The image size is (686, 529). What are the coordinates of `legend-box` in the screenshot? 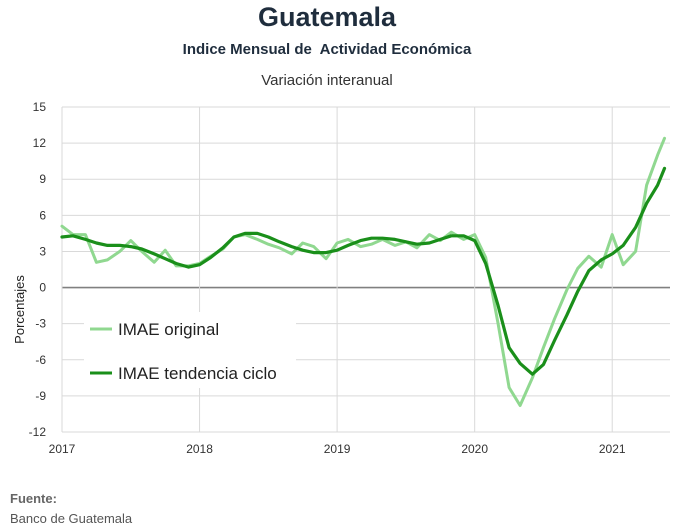 It's located at (190, 350).